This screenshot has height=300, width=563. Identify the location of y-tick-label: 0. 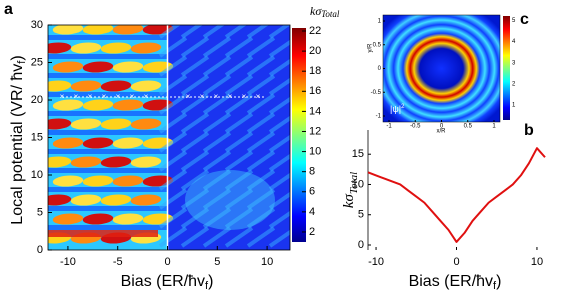
(361, 245).